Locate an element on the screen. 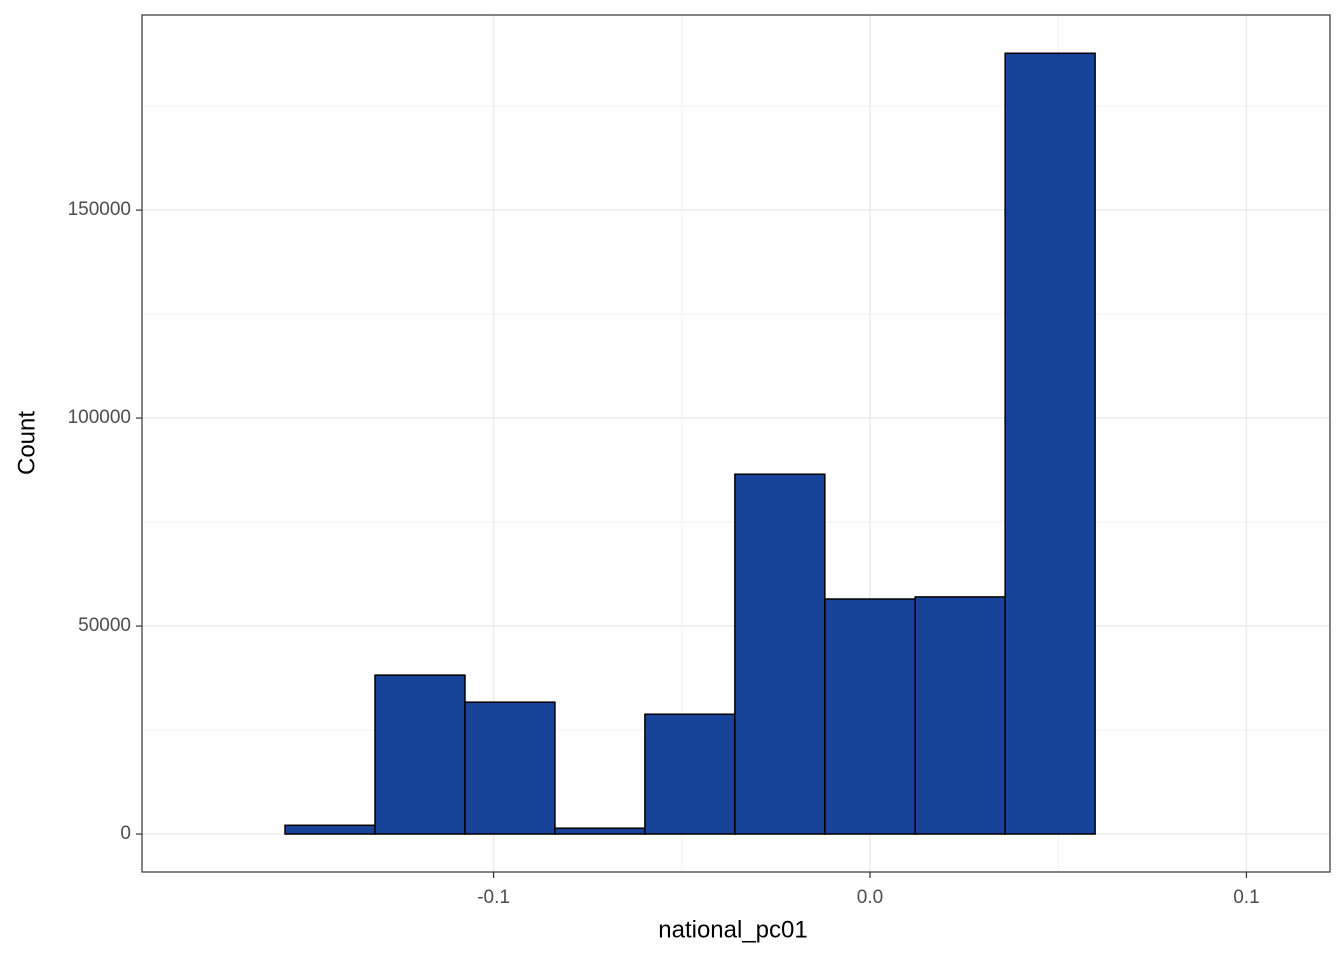  y-tick-label: 0 is located at coordinates (125, 833).